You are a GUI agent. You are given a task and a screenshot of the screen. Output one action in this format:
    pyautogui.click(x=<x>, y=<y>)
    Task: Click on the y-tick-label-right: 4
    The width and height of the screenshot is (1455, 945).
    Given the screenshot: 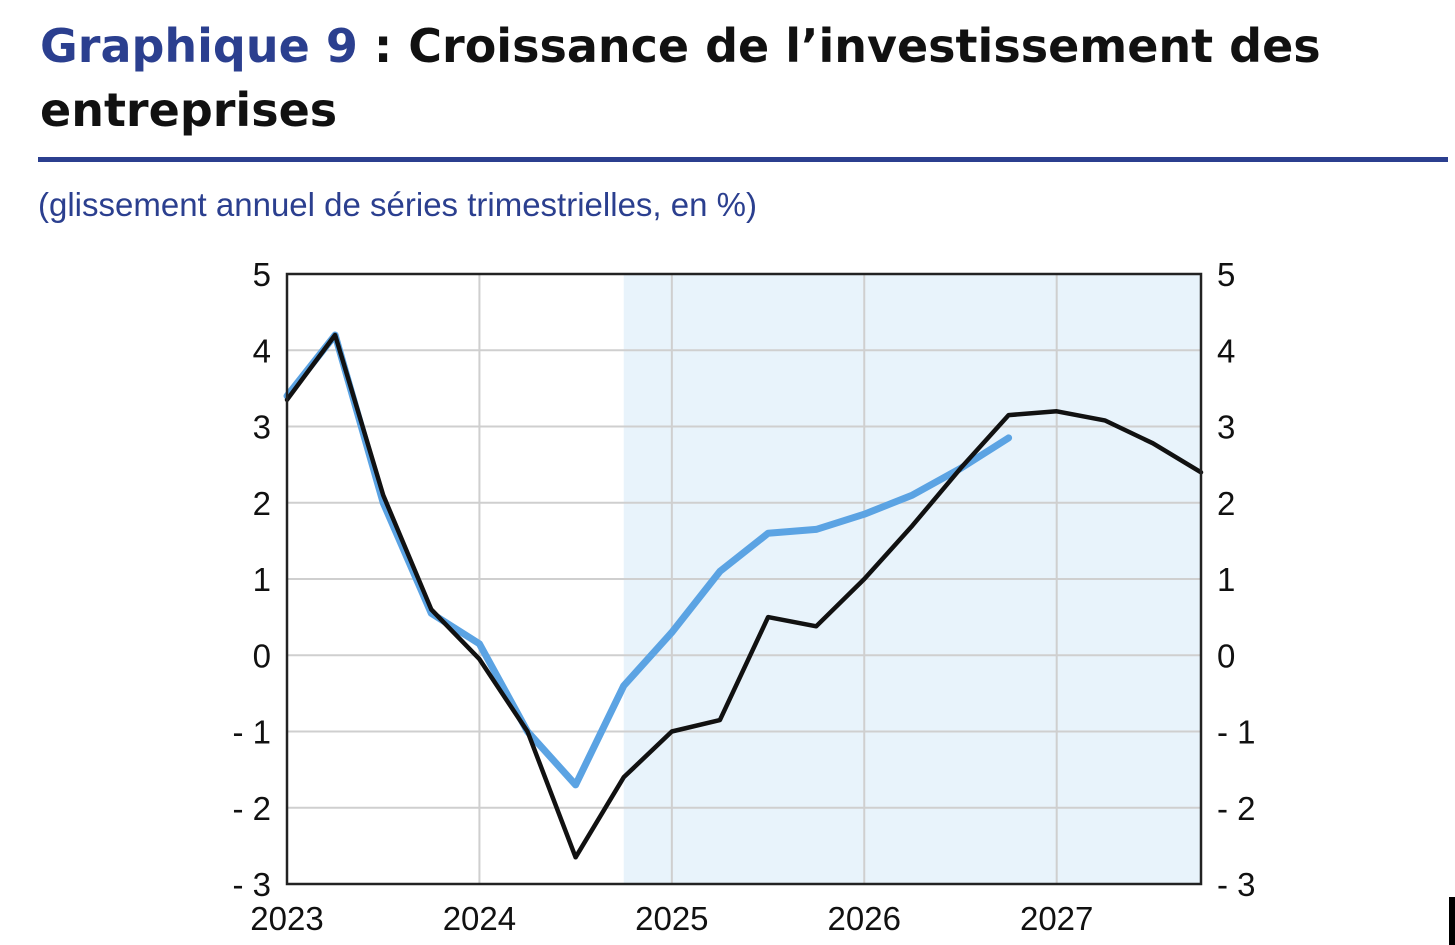 What is the action you would take?
    pyautogui.click(x=1226, y=350)
    